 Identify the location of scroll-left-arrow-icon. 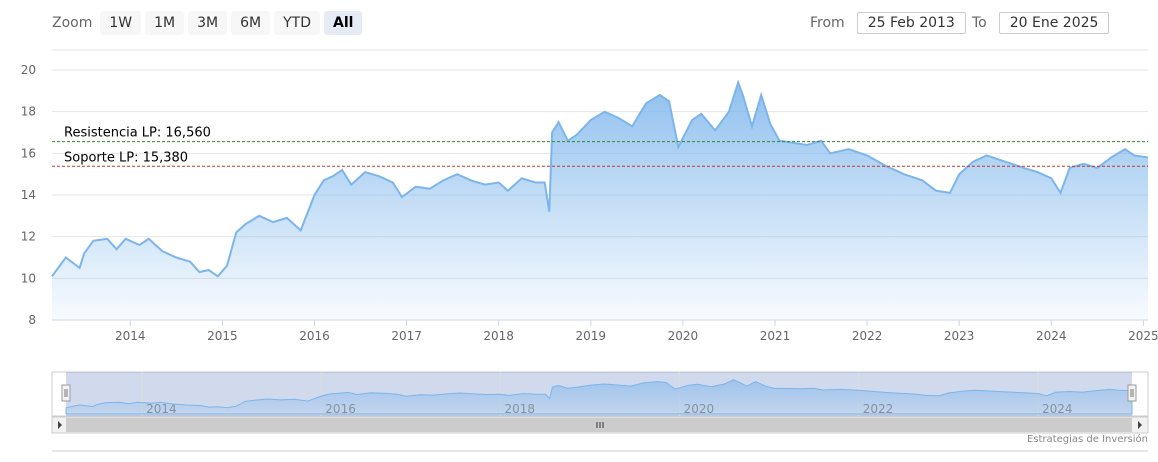
(60, 425).